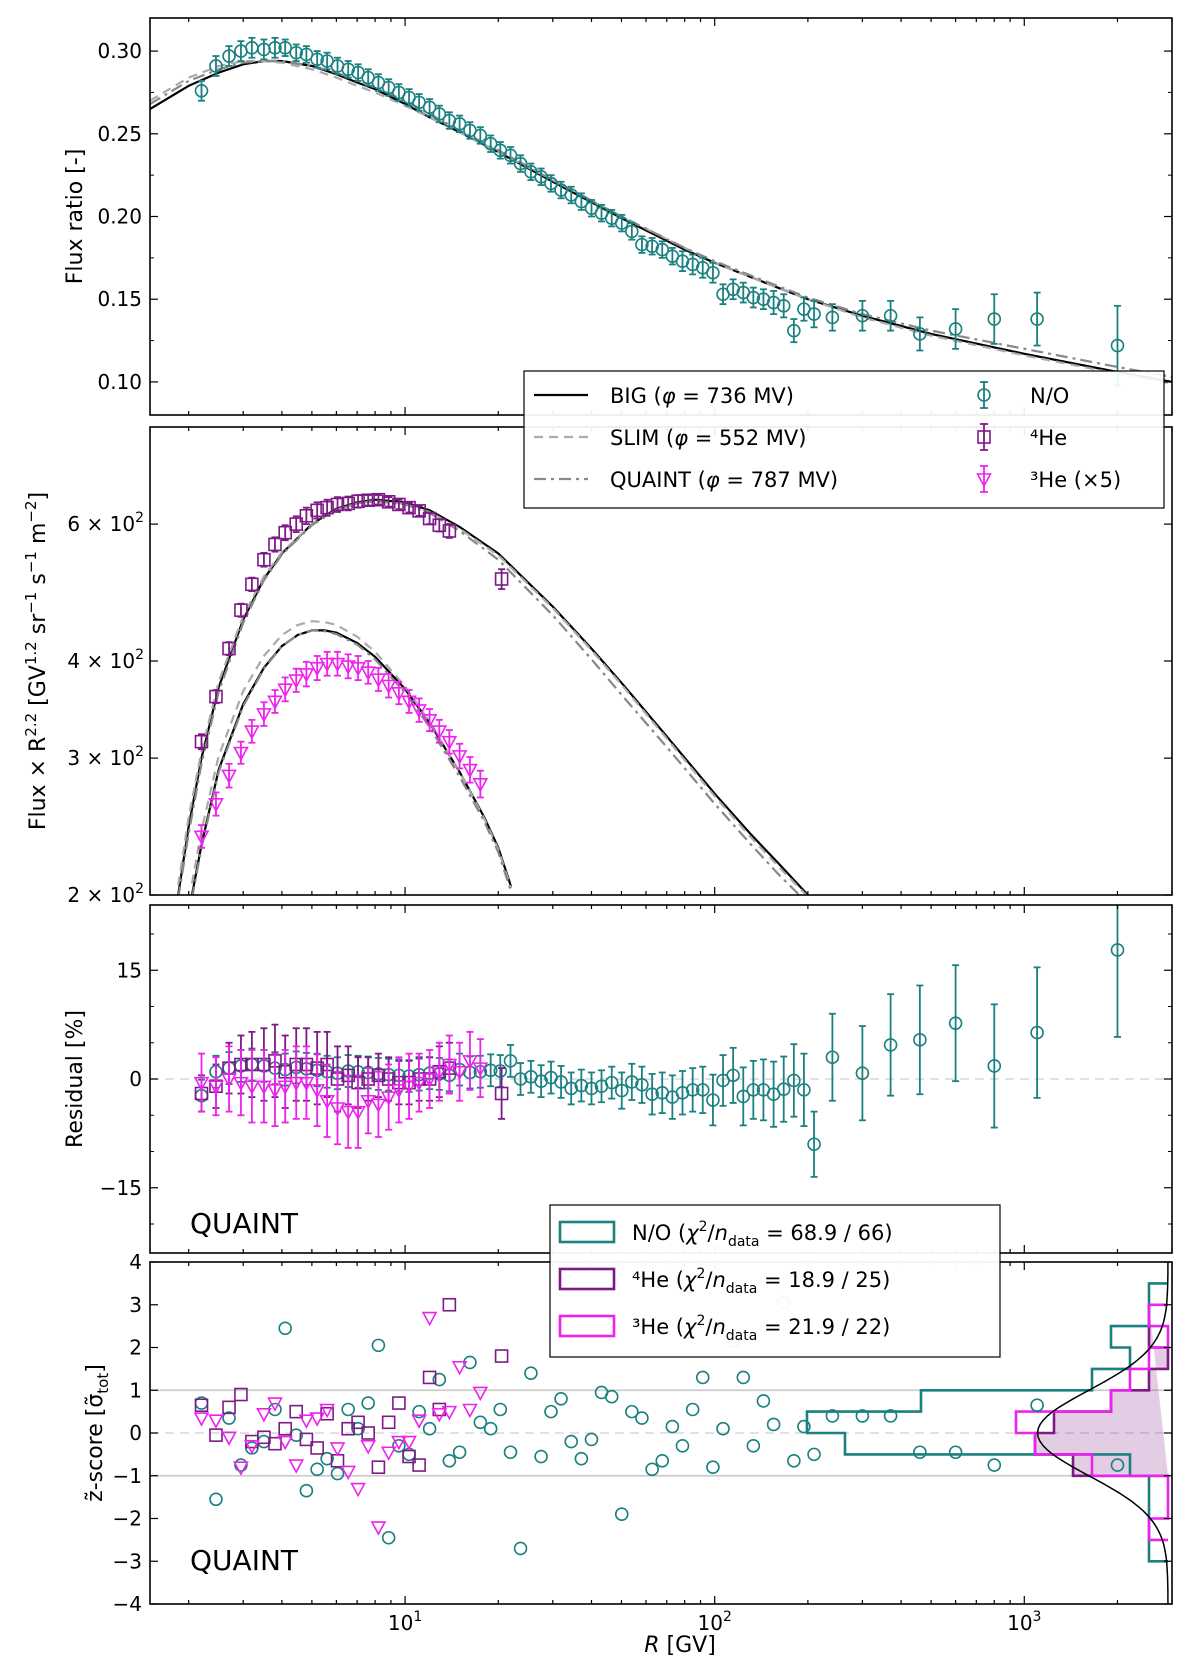  What do you see at coordinates (680, 1645) in the screenshot?
I see `x-axis-label: R [GV]` at bounding box center [680, 1645].